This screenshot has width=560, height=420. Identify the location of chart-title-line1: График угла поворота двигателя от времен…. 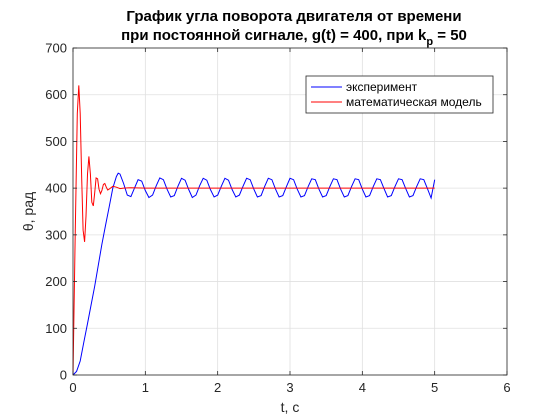
(293, 16).